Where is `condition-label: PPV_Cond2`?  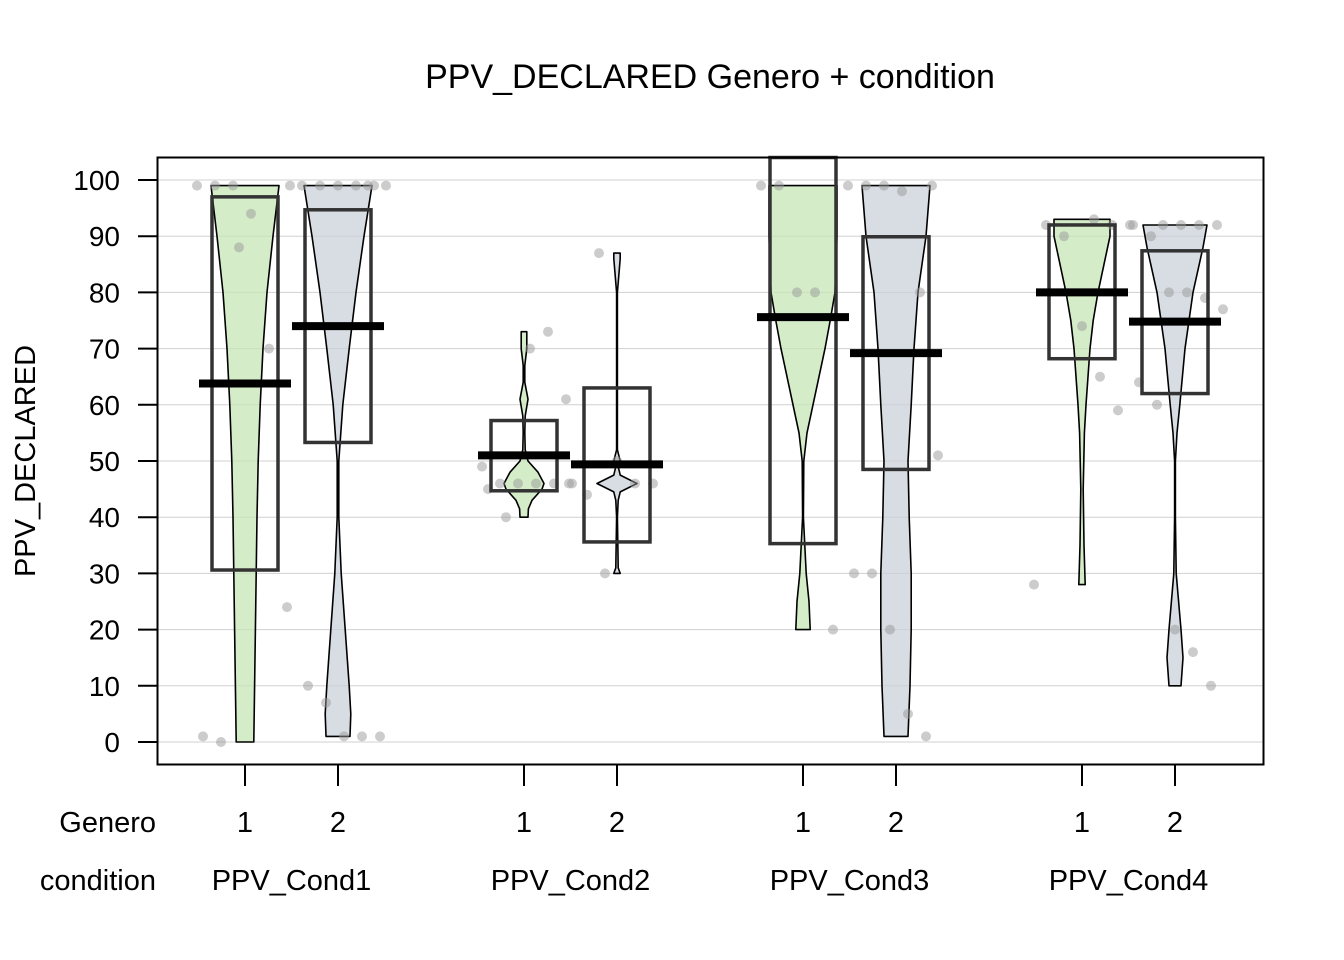
condition-label: PPV_Cond2 is located at coordinates (571, 881).